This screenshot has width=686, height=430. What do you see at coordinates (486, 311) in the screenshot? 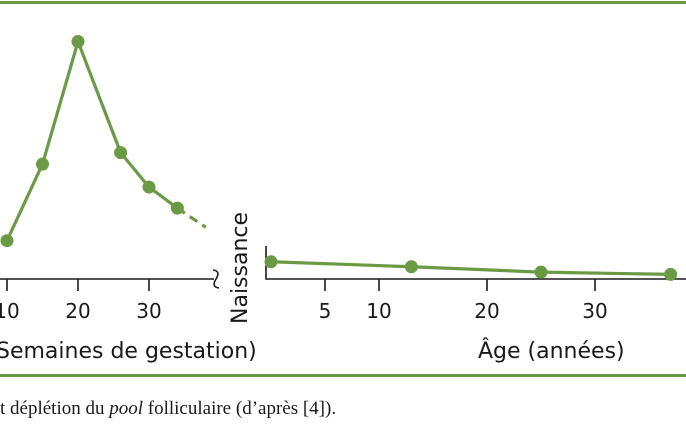
I see `age-x-tick-label-20: 20` at bounding box center [486, 311].